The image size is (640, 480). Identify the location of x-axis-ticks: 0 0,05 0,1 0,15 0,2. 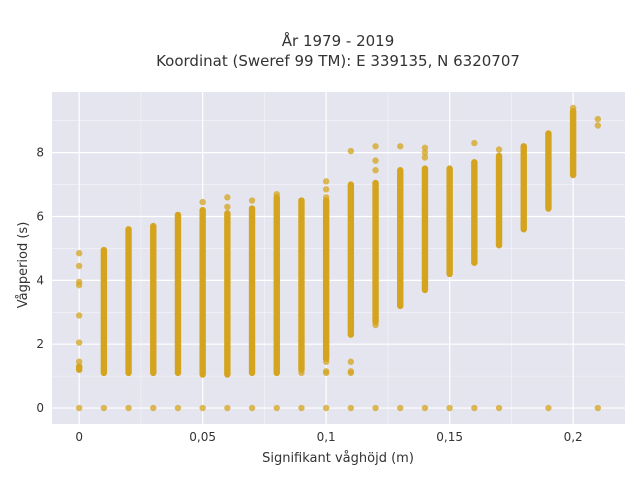
(328, 437).